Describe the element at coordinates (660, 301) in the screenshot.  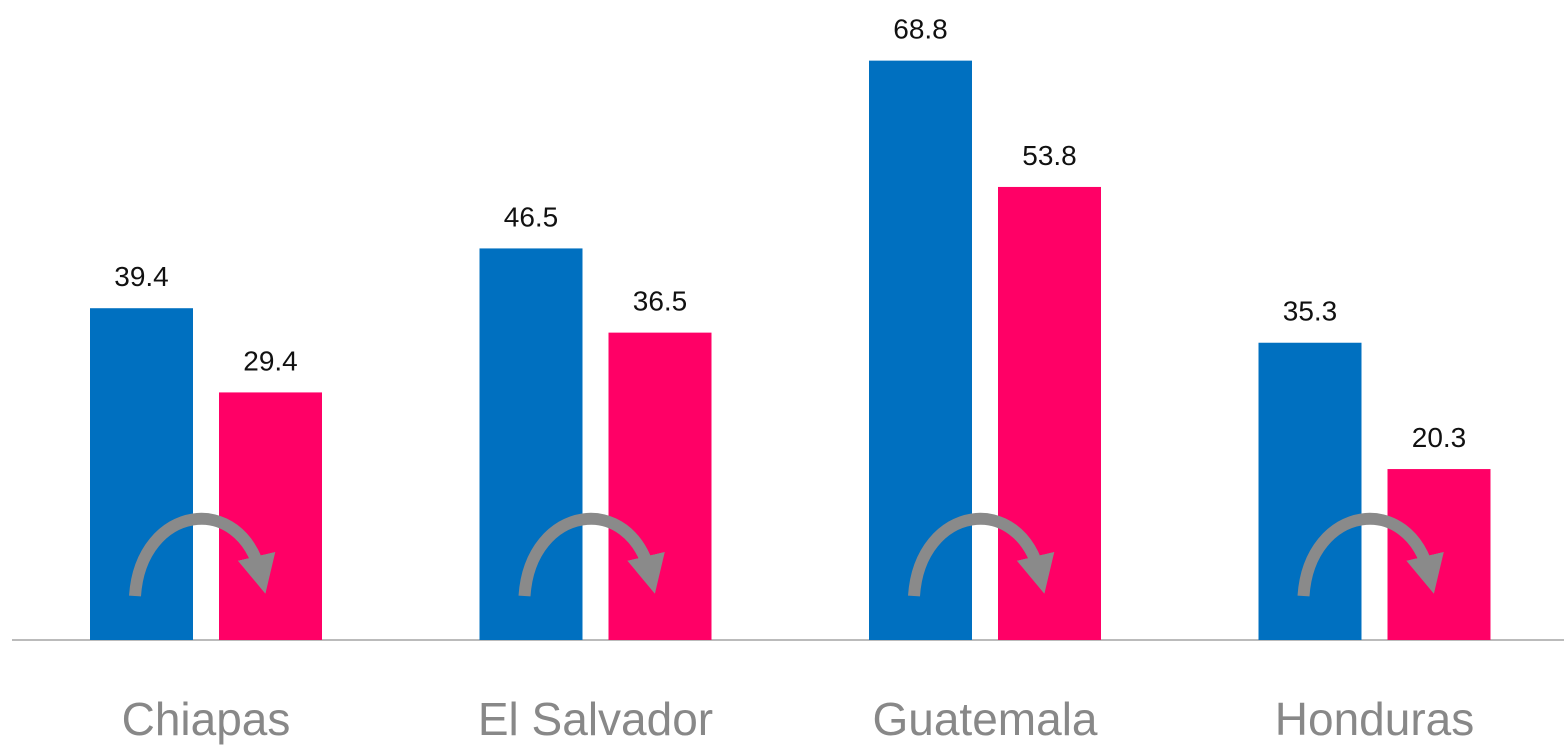
I see `value-label: 36.5` at that location.